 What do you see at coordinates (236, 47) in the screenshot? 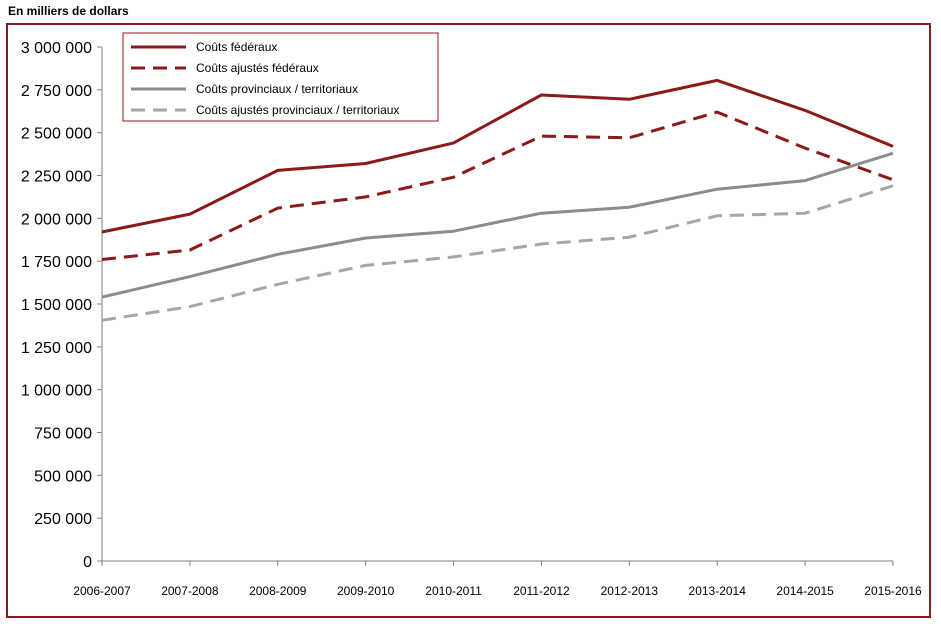
I see `legend-label: Coûts fédéraux` at bounding box center [236, 47].